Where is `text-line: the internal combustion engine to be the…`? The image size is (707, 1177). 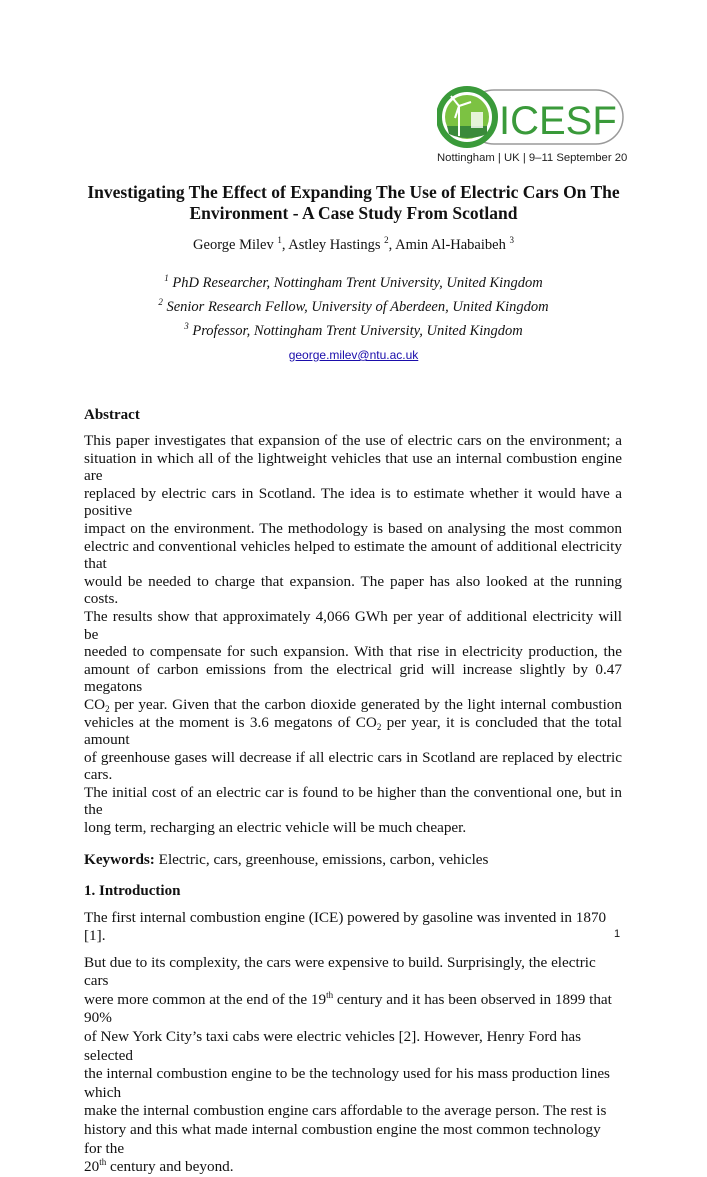
text-line: the internal combustion engine to be the… is located at coordinates (347, 1083).